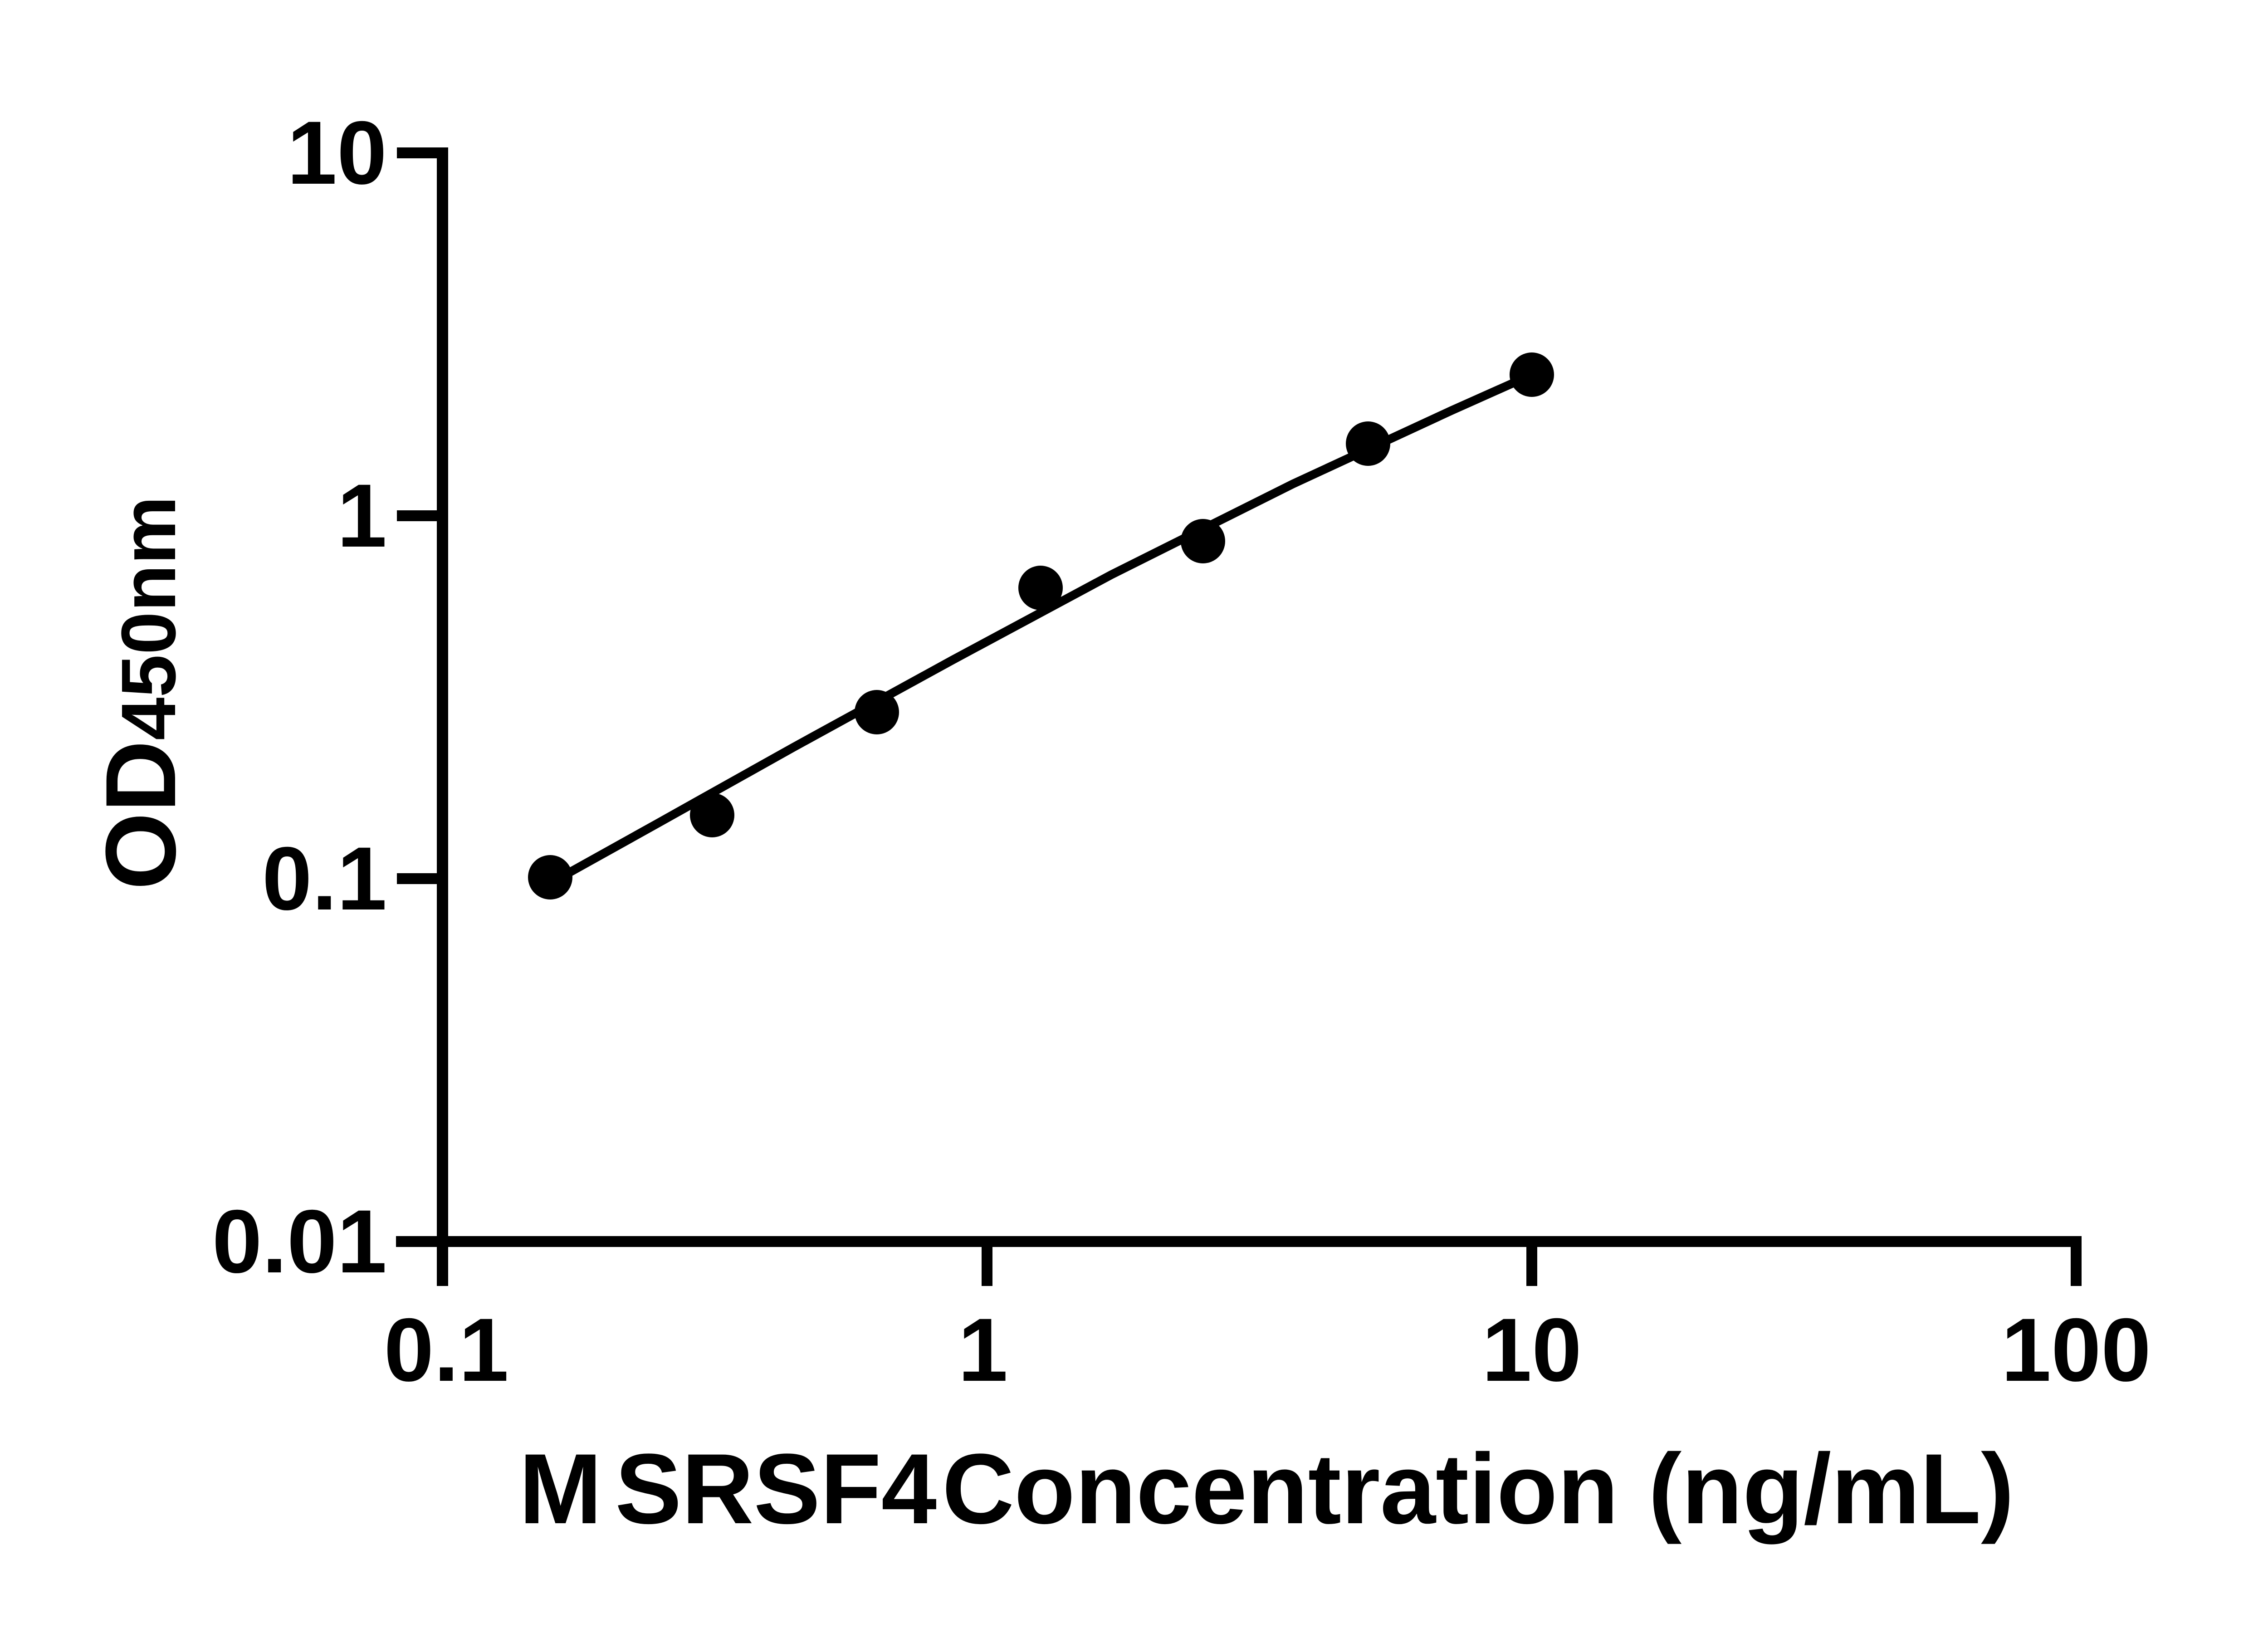  What do you see at coordinates (776, 1489) in the screenshot?
I see `svg-text: SRSF4` at bounding box center [776, 1489].